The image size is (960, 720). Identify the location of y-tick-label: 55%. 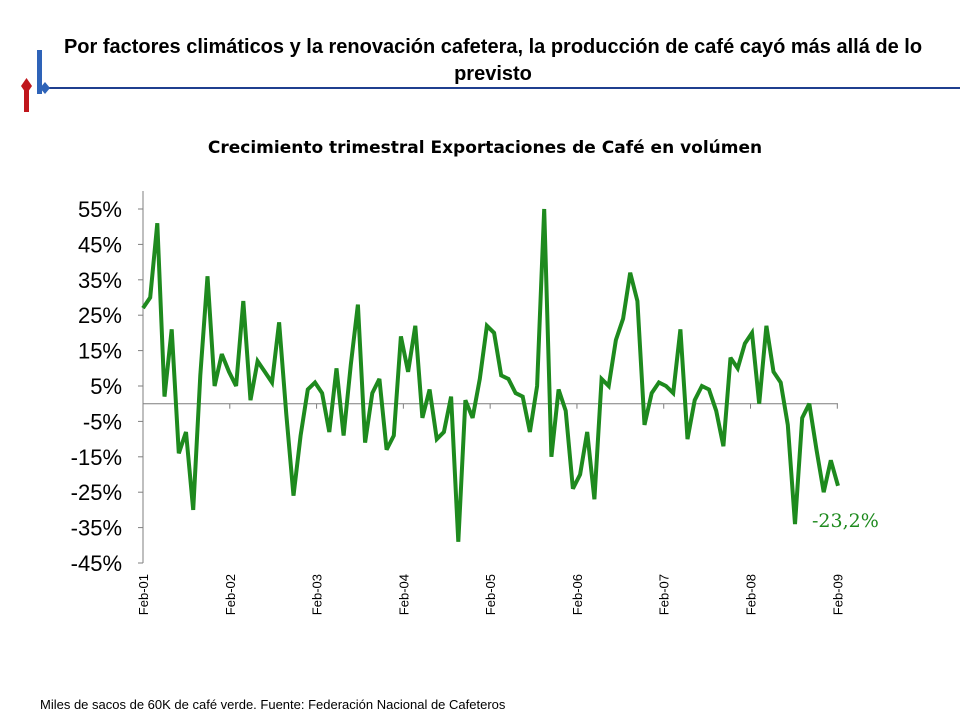
(100, 209).